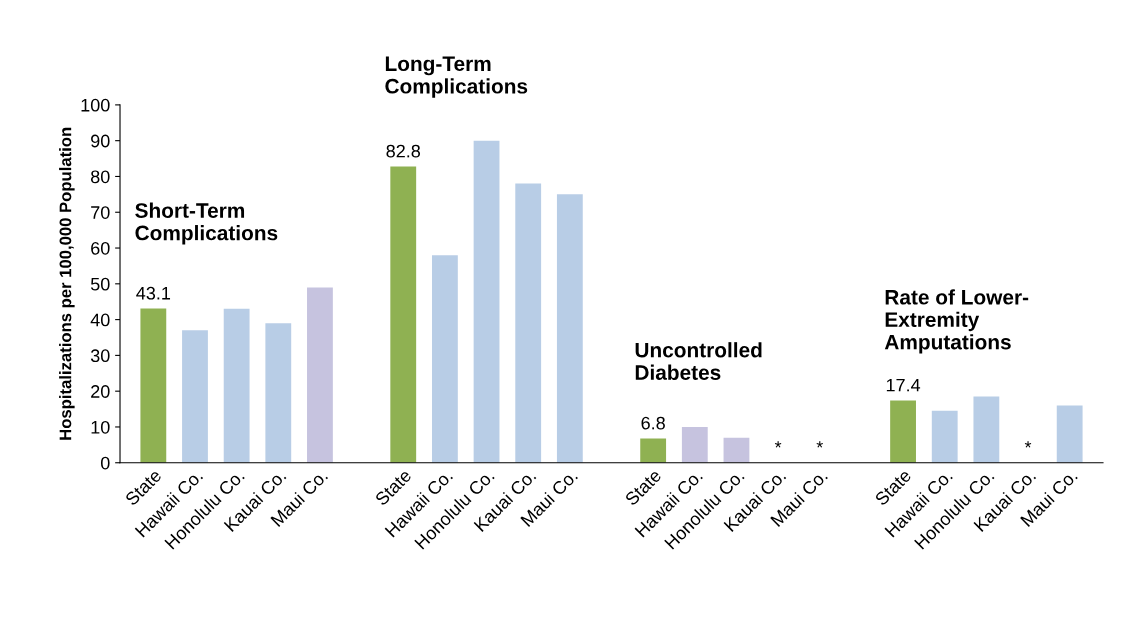 The image size is (1143, 617). I want to click on y-tick-label: 0, so click(105, 463).